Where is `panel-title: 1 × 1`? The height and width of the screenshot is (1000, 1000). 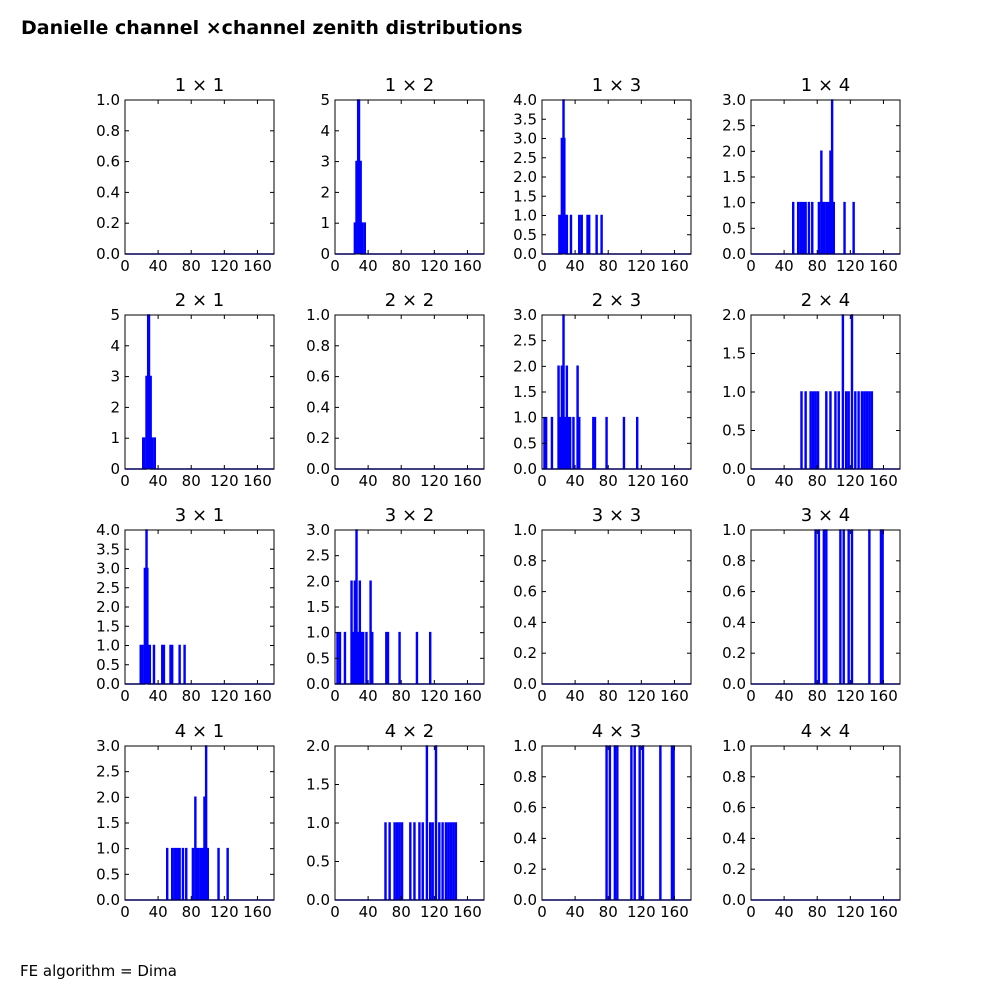
panel-title: 1 × 1 is located at coordinates (199, 85).